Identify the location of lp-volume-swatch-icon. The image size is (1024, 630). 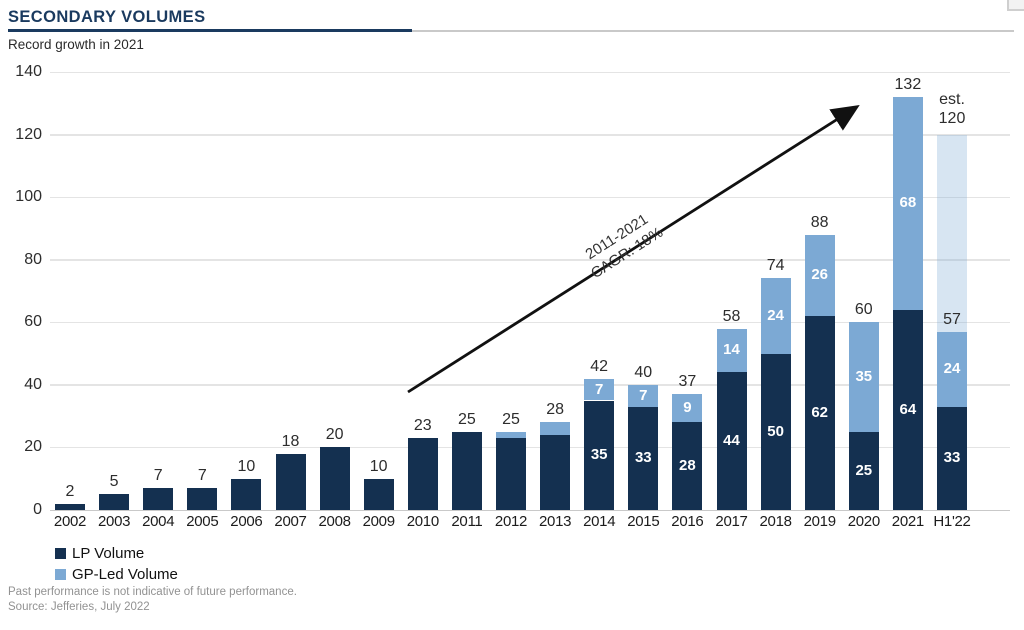
(60, 553).